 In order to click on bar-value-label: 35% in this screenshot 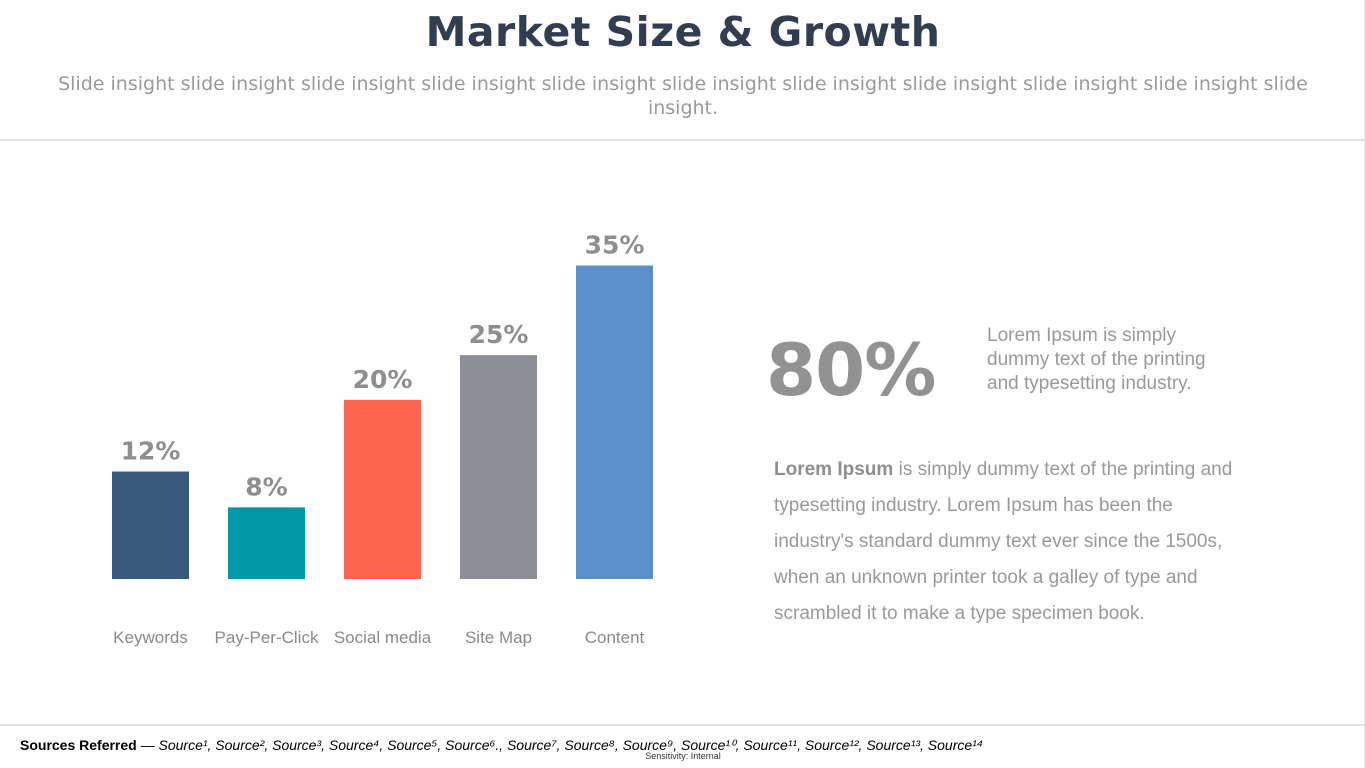, I will do `click(615, 245)`.